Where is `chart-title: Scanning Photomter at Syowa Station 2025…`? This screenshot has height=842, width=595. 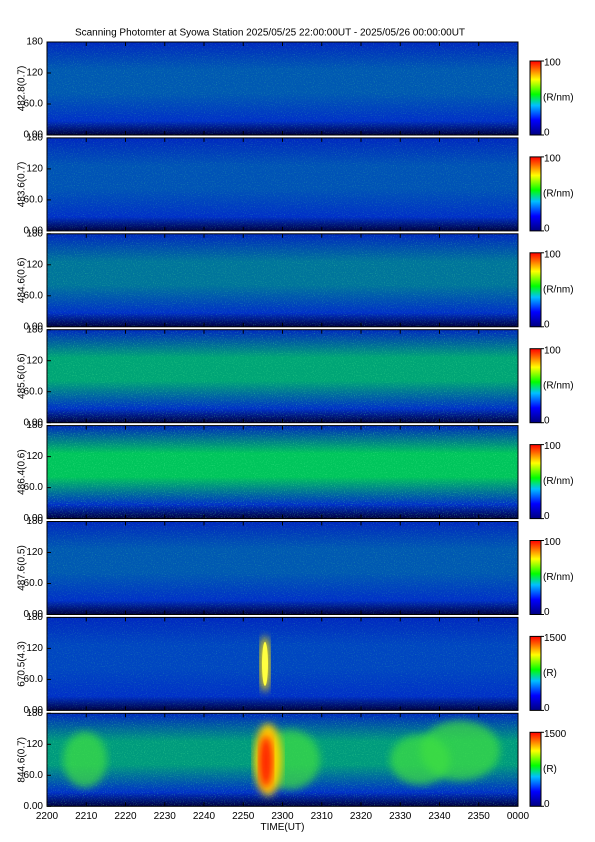 chart-title: Scanning Photomter at Syowa Station 2025… is located at coordinates (270, 33).